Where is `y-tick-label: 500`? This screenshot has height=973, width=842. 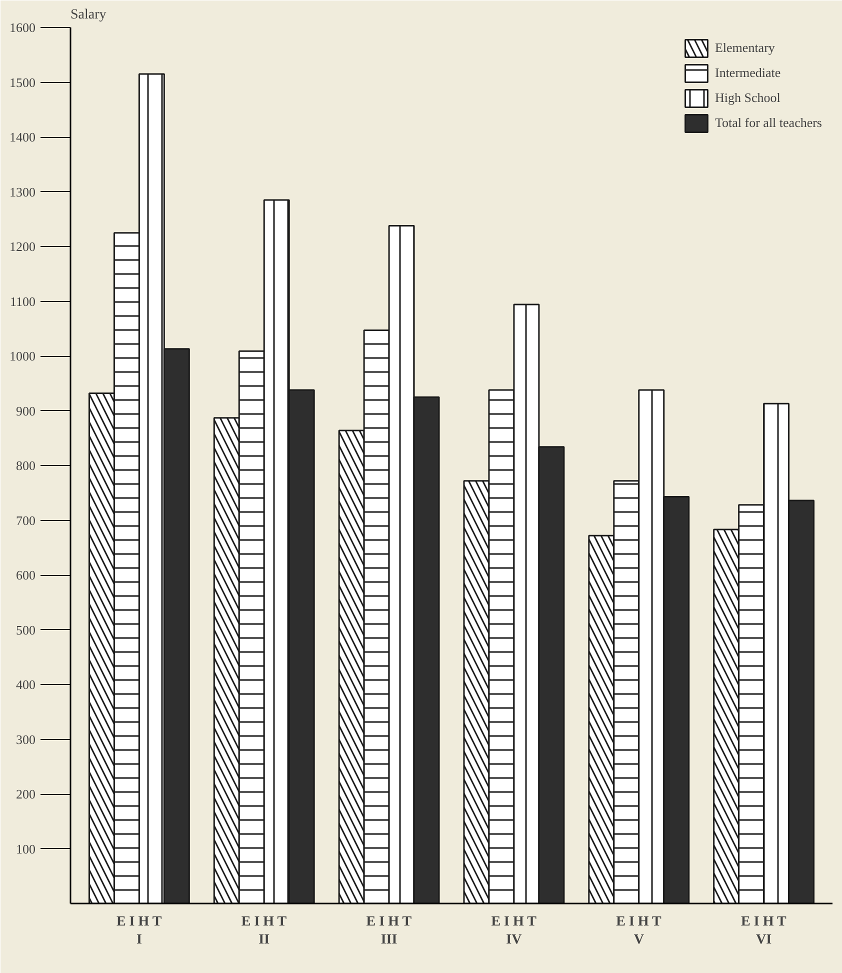 y-tick-label: 500 is located at coordinates (26, 630).